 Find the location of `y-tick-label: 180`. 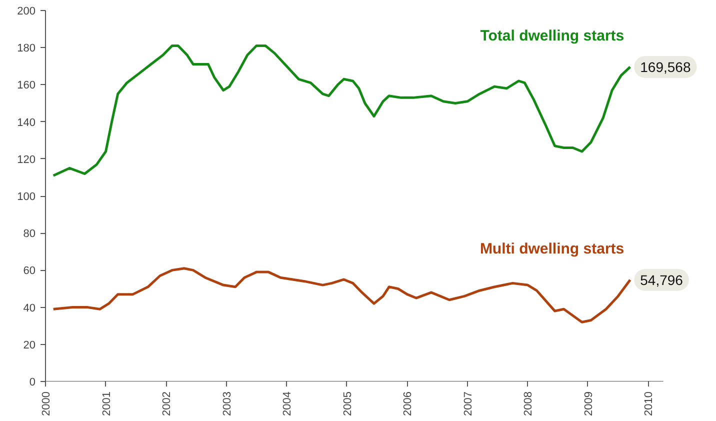

y-tick-label: 180 is located at coordinates (26, 48).